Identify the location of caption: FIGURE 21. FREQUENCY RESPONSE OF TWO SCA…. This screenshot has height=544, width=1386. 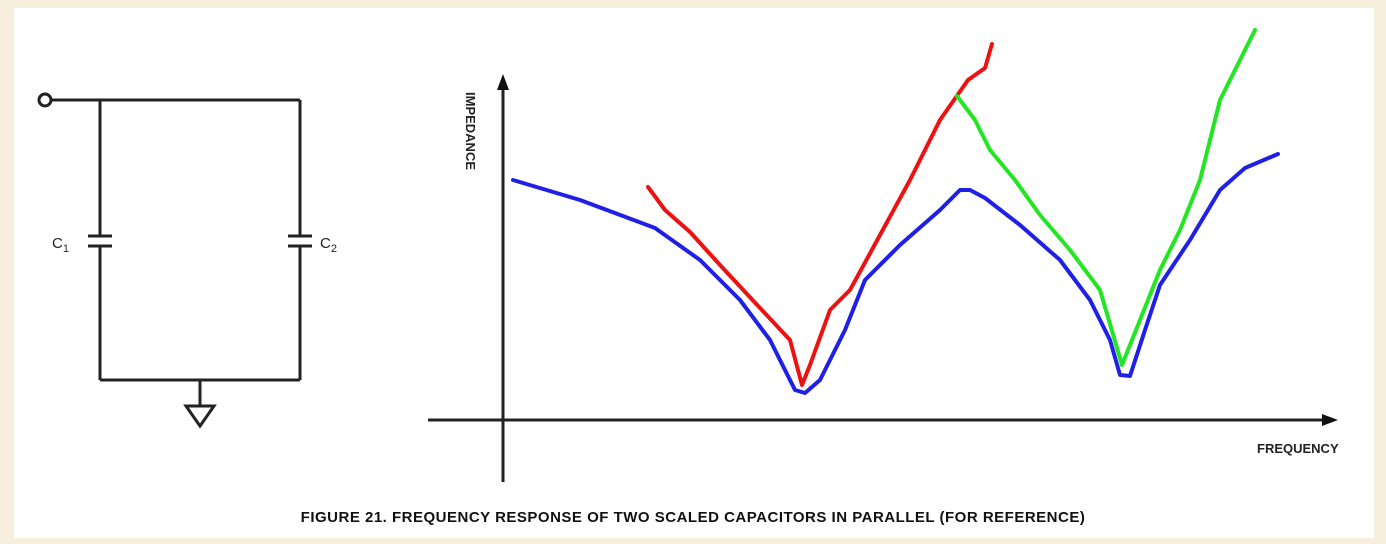
(693, 517).